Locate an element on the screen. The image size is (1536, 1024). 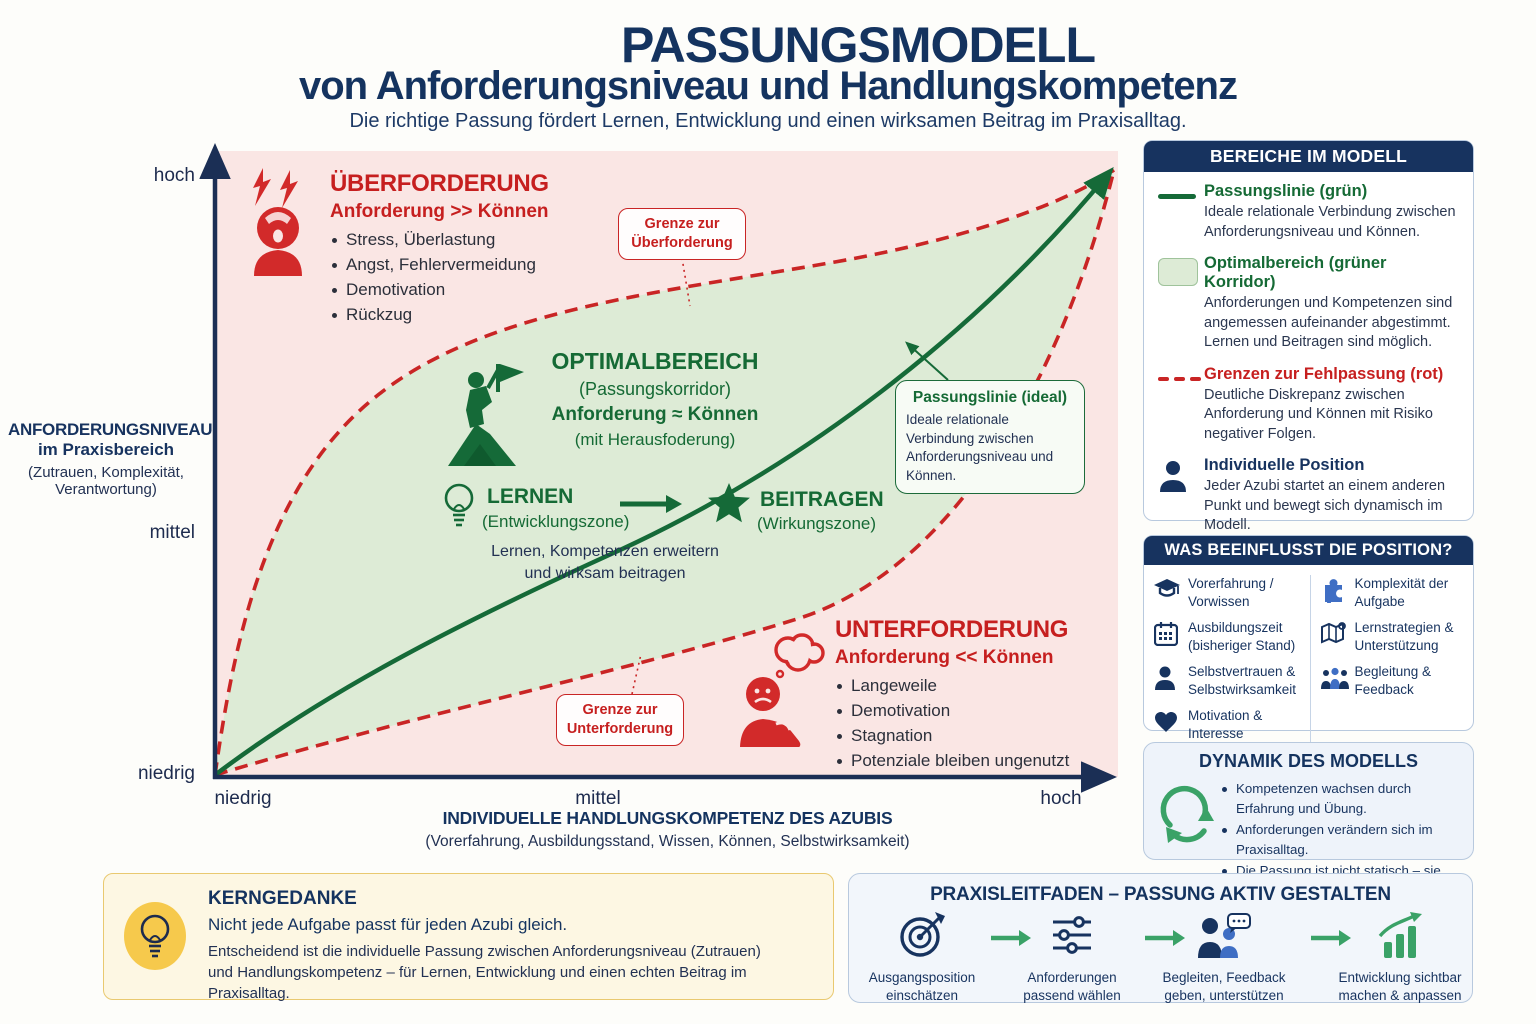
lightbulb-icon is located at coordinates (459, 505).